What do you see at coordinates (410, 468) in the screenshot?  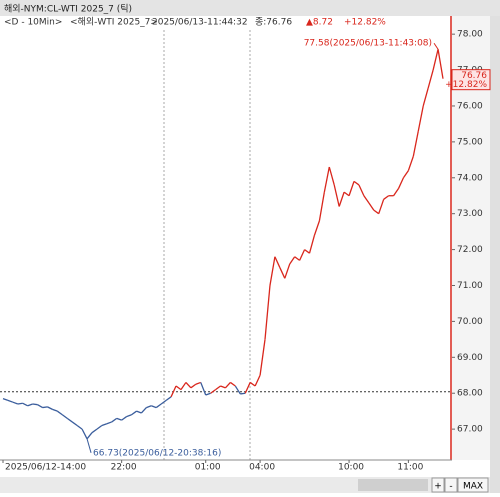 I see `x-tick-label: 11:00` at bounding box center [410, 468].